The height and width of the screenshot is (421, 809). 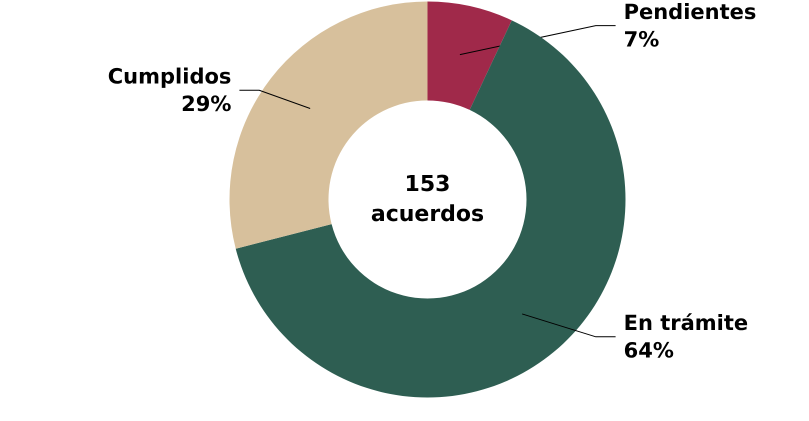 What do you see at coordinates (206, 104) in the screenshot?
I see `data-label: 29%` at bounding box center [206, 104].